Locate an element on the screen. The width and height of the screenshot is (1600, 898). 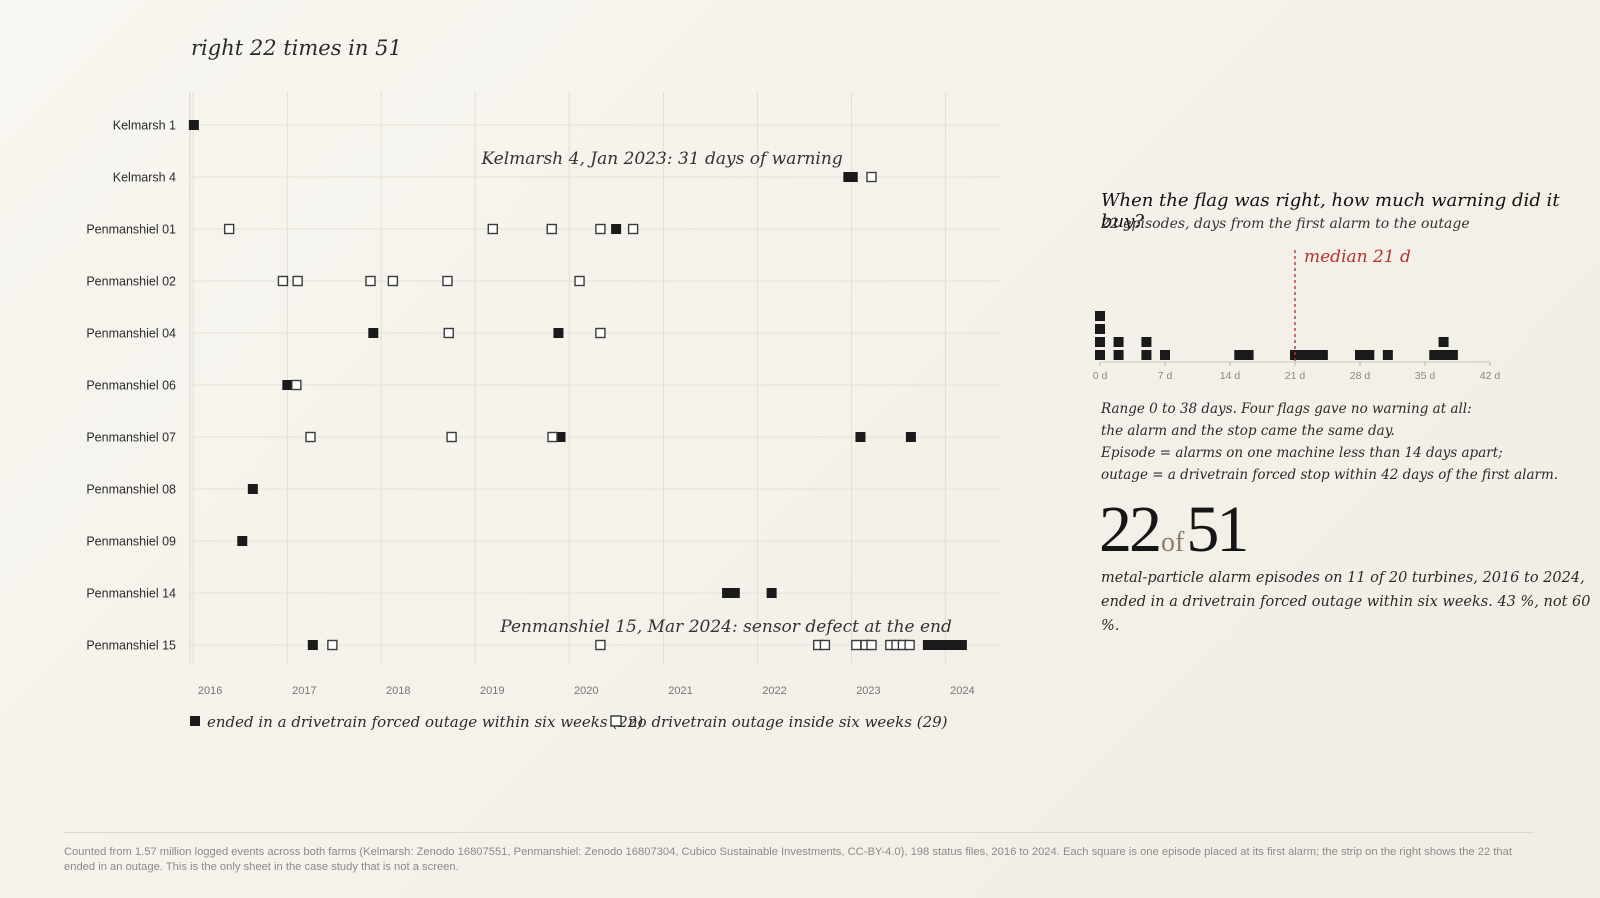
median-label: median 21 d is located at coordinates (1357, 257).